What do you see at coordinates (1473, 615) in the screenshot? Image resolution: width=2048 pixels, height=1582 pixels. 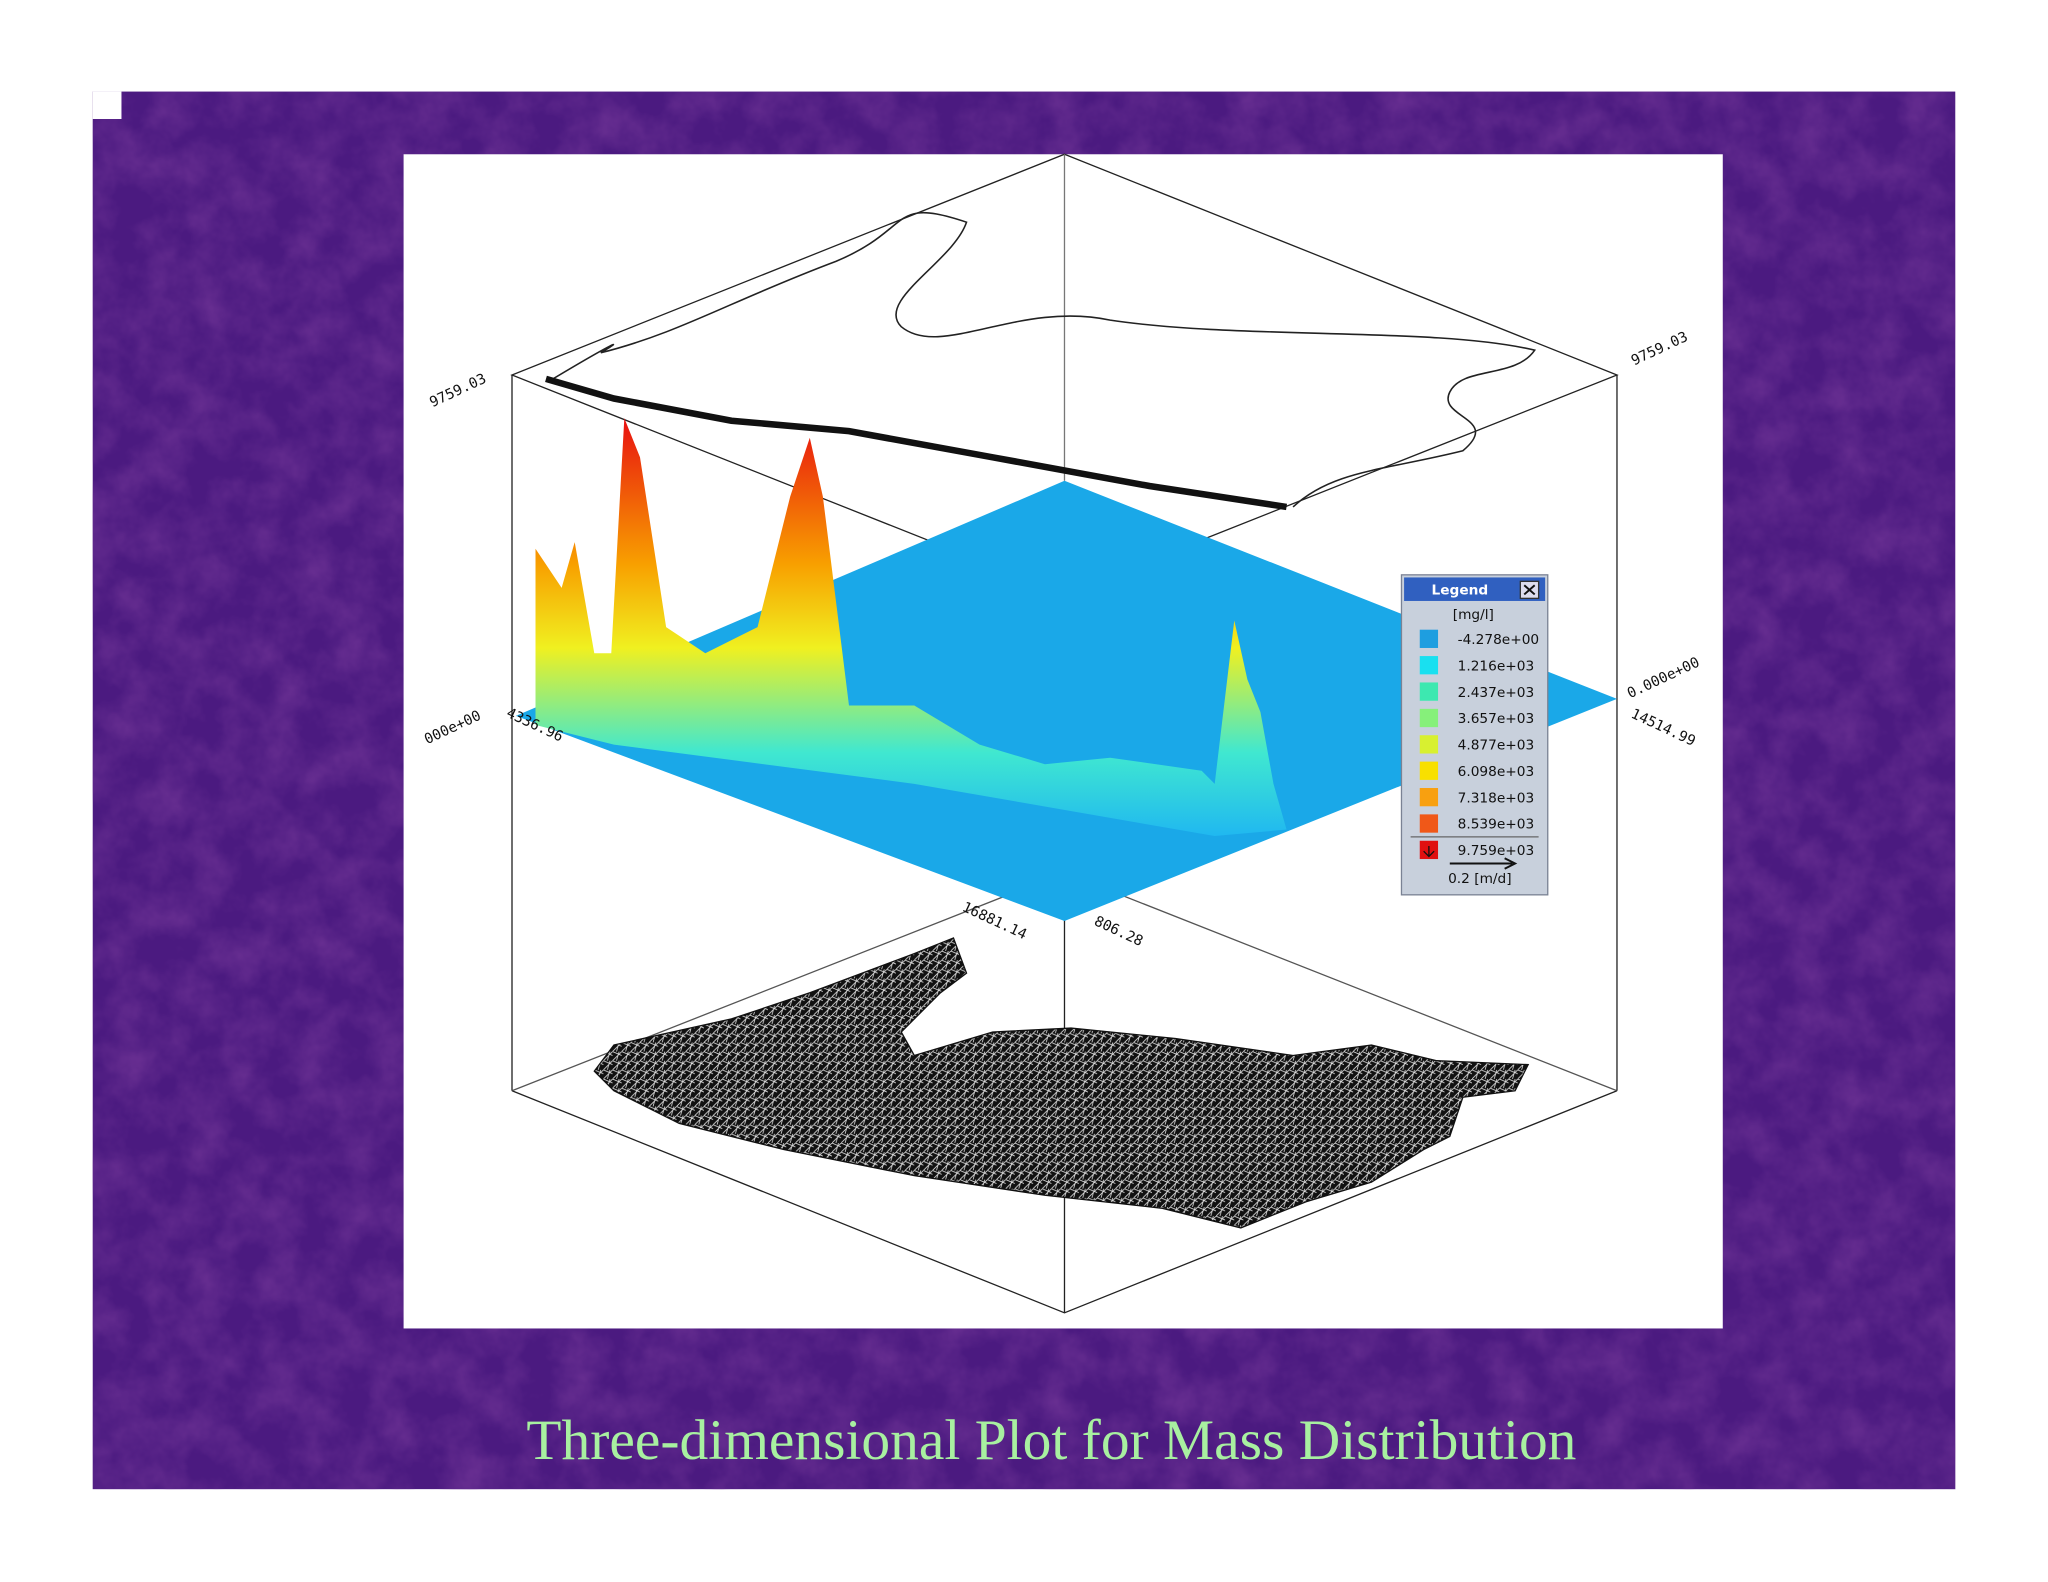 I see `legend-unit: [mg/l]` at bounding box center [1473, 615].